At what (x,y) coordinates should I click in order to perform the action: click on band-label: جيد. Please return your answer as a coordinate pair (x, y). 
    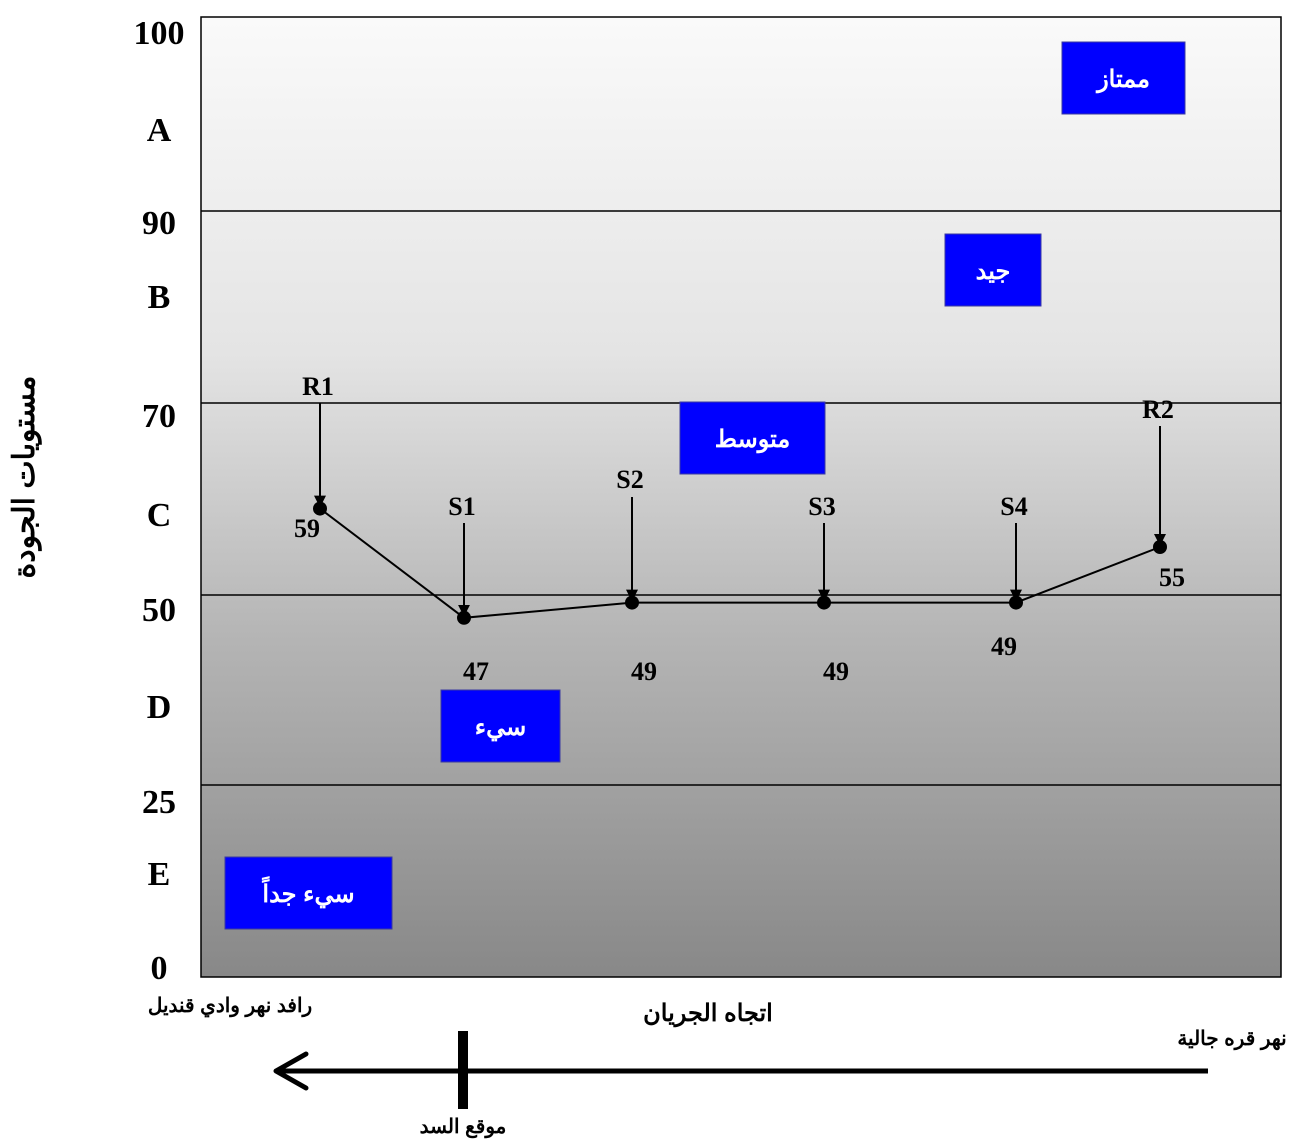
    Looking at the image, I should click on (993, 271).